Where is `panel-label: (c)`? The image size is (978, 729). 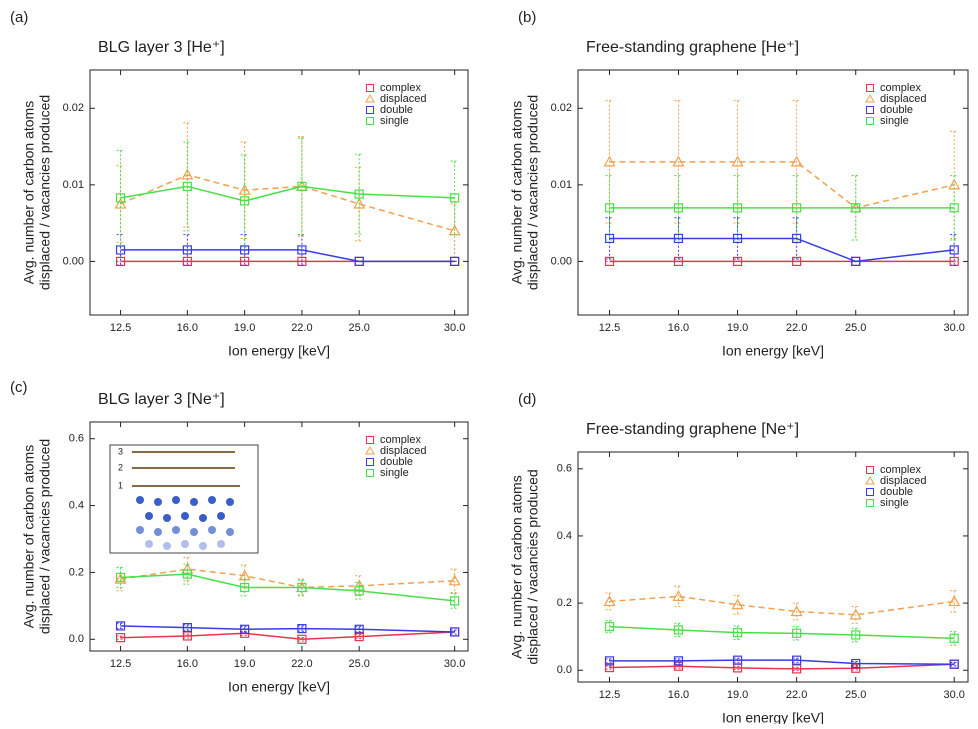
panel-label: (c) is located at coordinates (19, 387).